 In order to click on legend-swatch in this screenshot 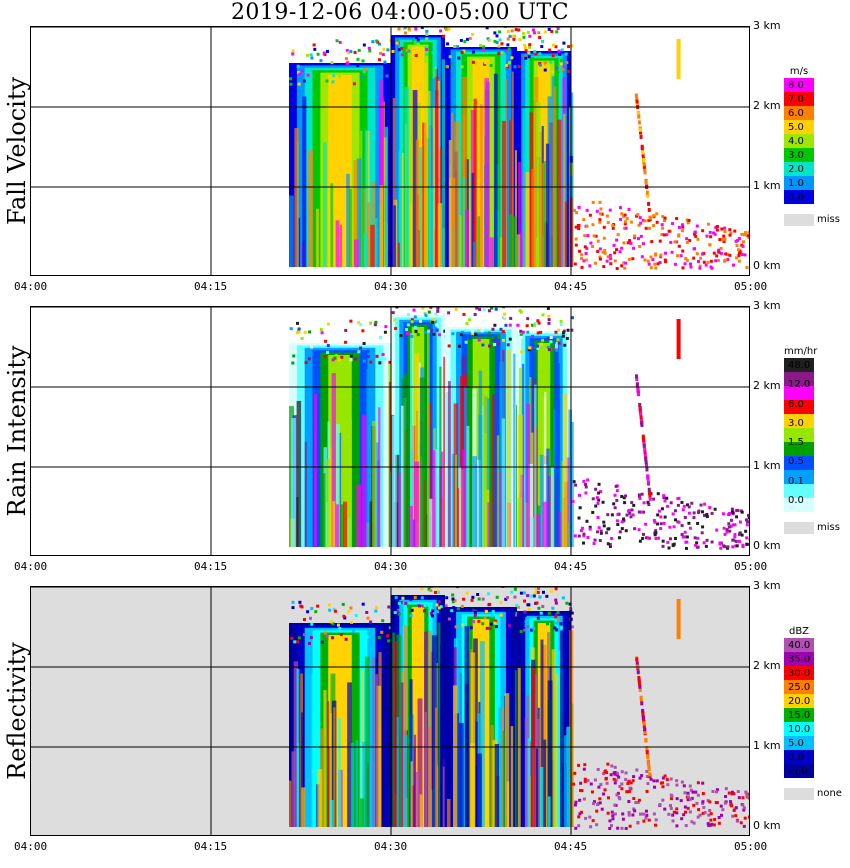, I will do `click(799, 505)`.